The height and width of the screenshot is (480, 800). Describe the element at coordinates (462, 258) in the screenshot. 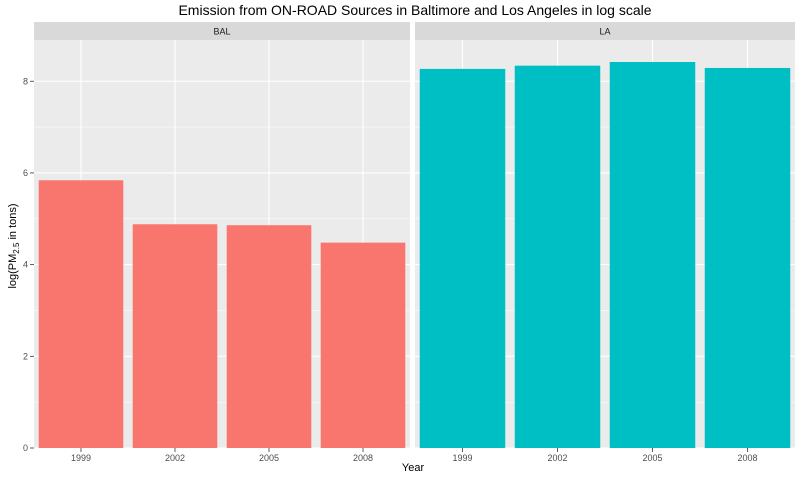

I see `bar-la-1999` at that location.